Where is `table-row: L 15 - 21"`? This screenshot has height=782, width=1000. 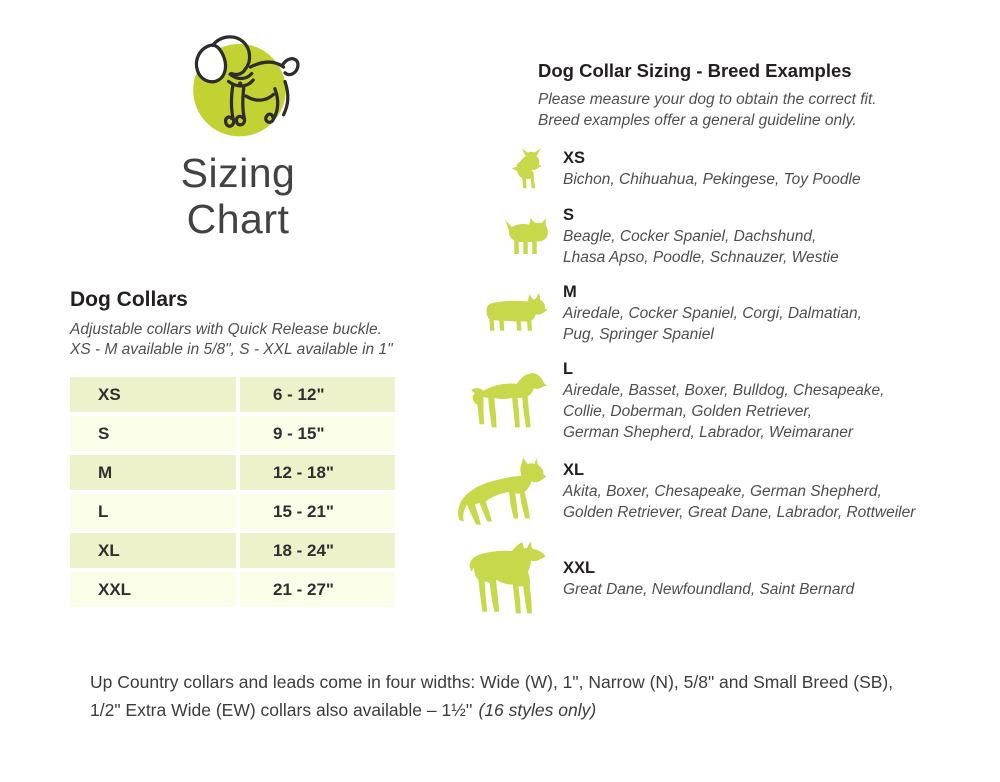 table-row: L 15 - 21" is located at coordinates (232, 511).